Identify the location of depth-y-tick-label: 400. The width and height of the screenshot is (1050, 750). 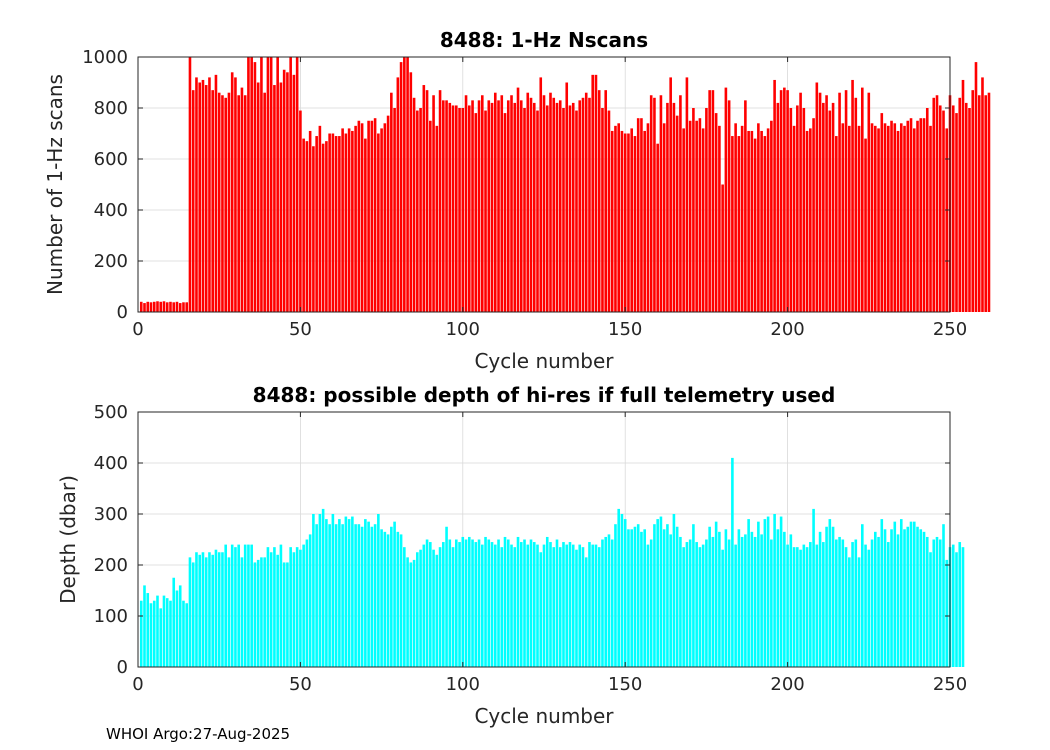
(111, 463).